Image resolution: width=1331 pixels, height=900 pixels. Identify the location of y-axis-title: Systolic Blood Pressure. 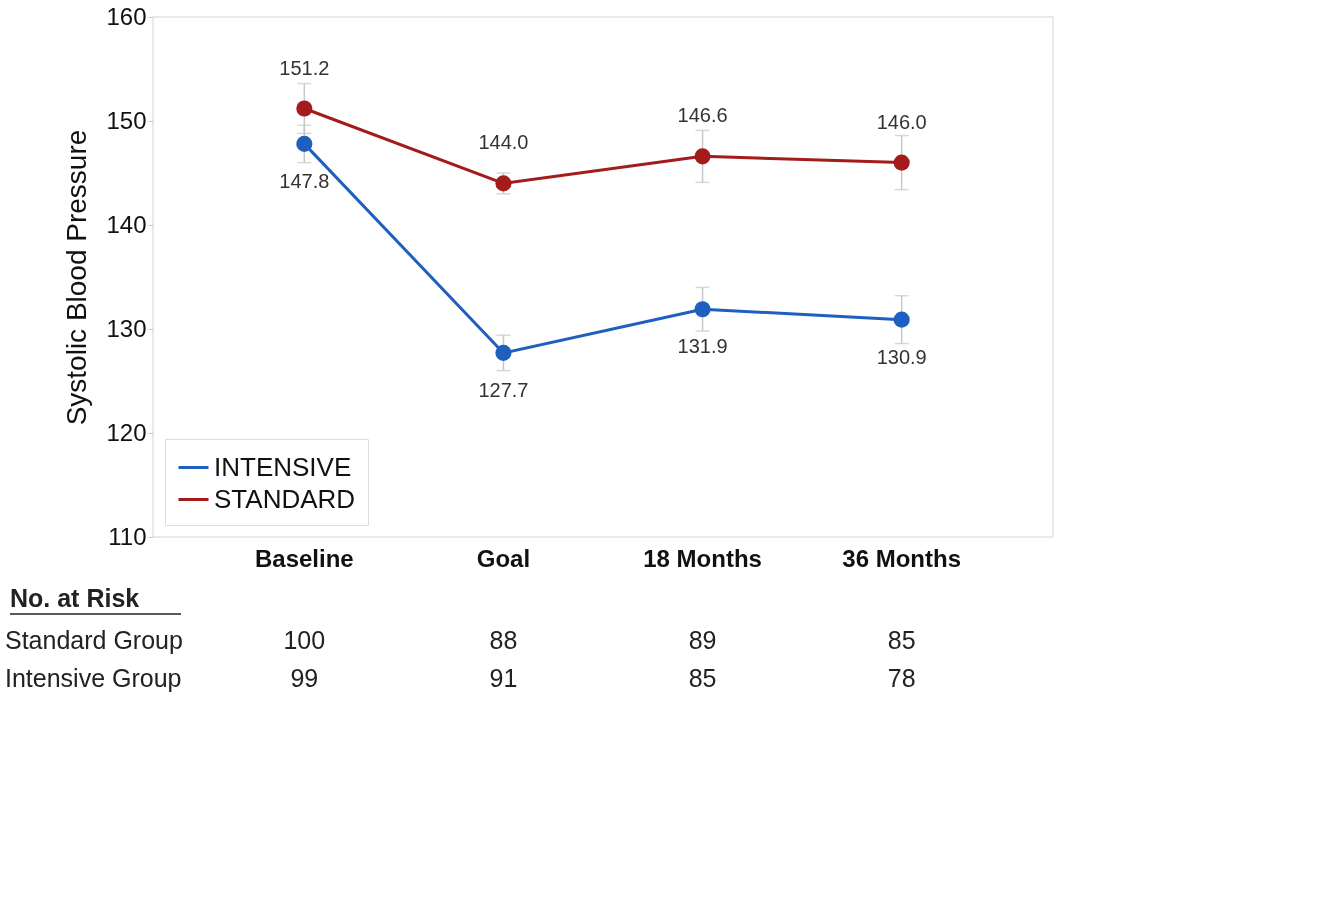
(77, 277).